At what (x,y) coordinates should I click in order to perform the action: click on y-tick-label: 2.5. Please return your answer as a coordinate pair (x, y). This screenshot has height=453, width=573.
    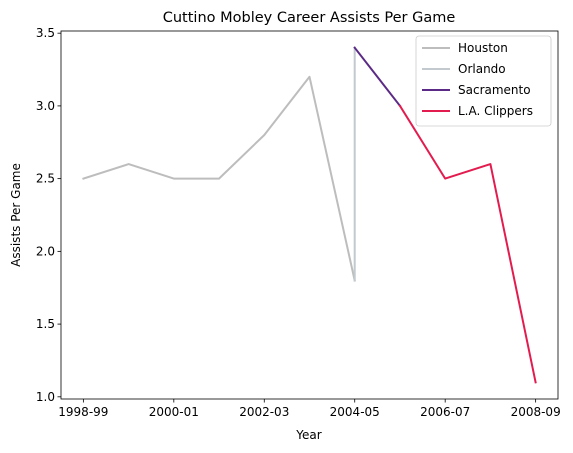
    Looking at the image, I should click on (45, 179).